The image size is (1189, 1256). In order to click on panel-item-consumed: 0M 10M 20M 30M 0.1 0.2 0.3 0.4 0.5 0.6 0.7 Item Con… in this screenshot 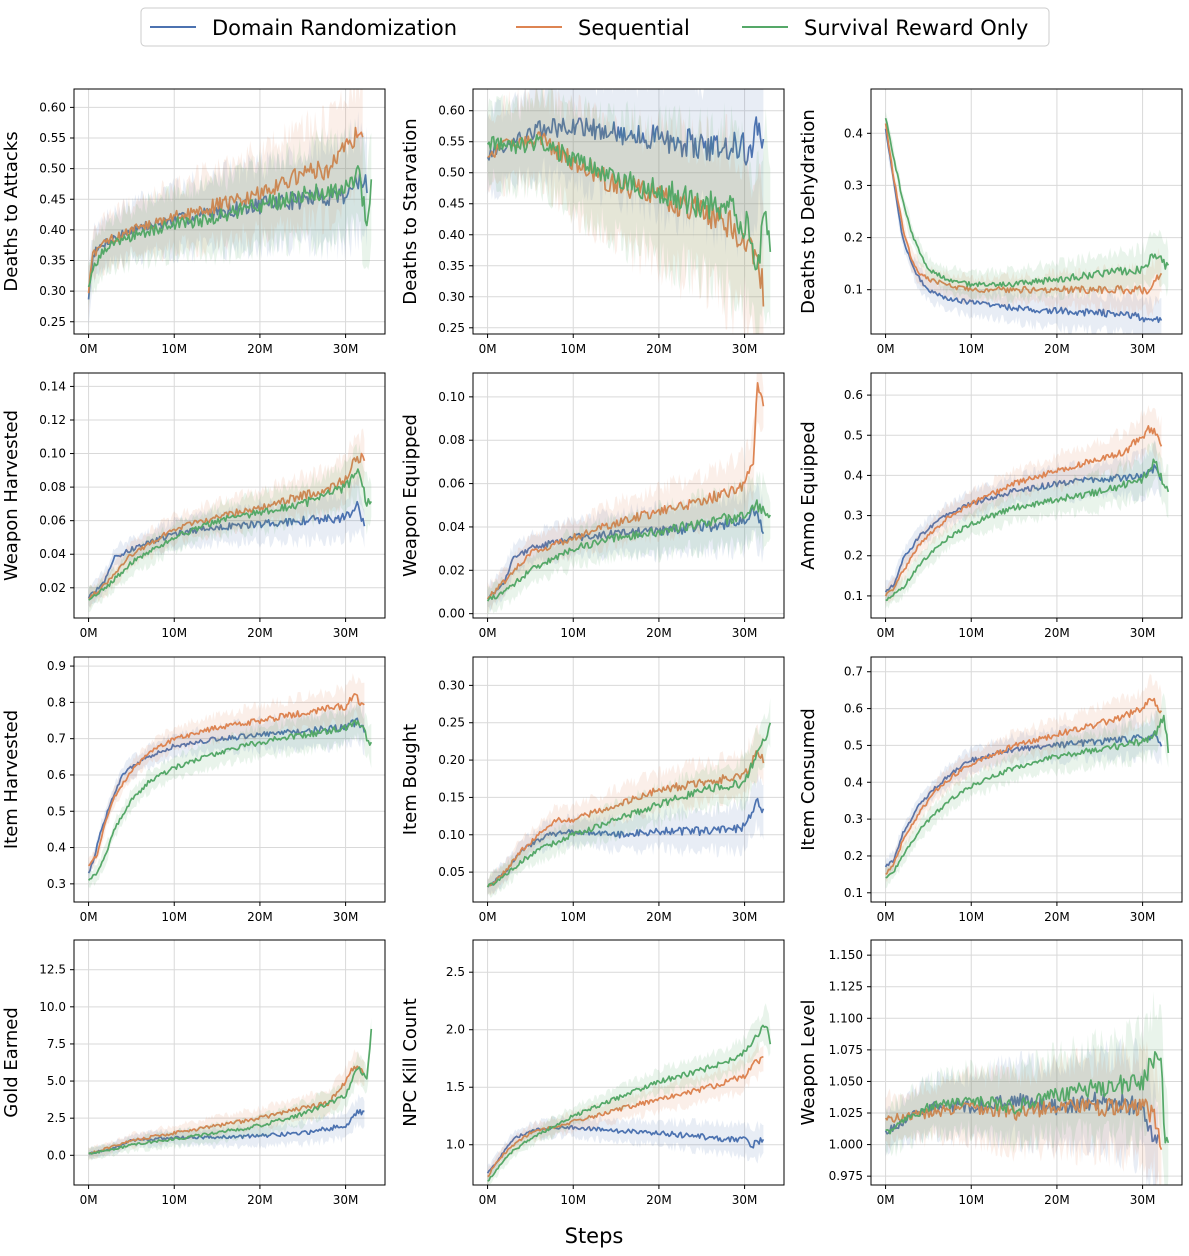, I will do `click(990, 790)`.